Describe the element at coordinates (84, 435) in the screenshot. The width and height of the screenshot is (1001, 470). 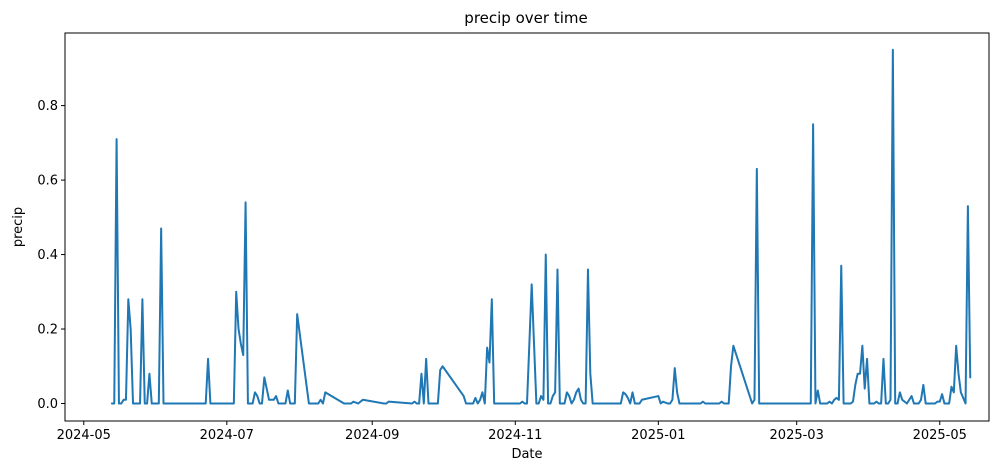
I see `x-tick-label: 2024-05` at that location.